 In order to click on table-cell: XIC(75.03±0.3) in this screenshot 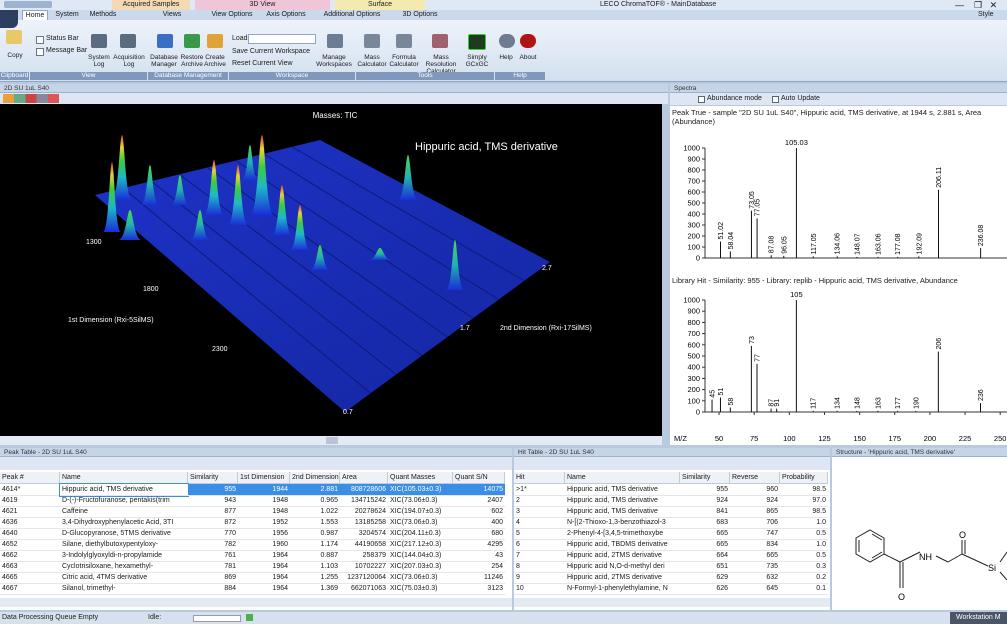, I will do `click(420, 589)`.